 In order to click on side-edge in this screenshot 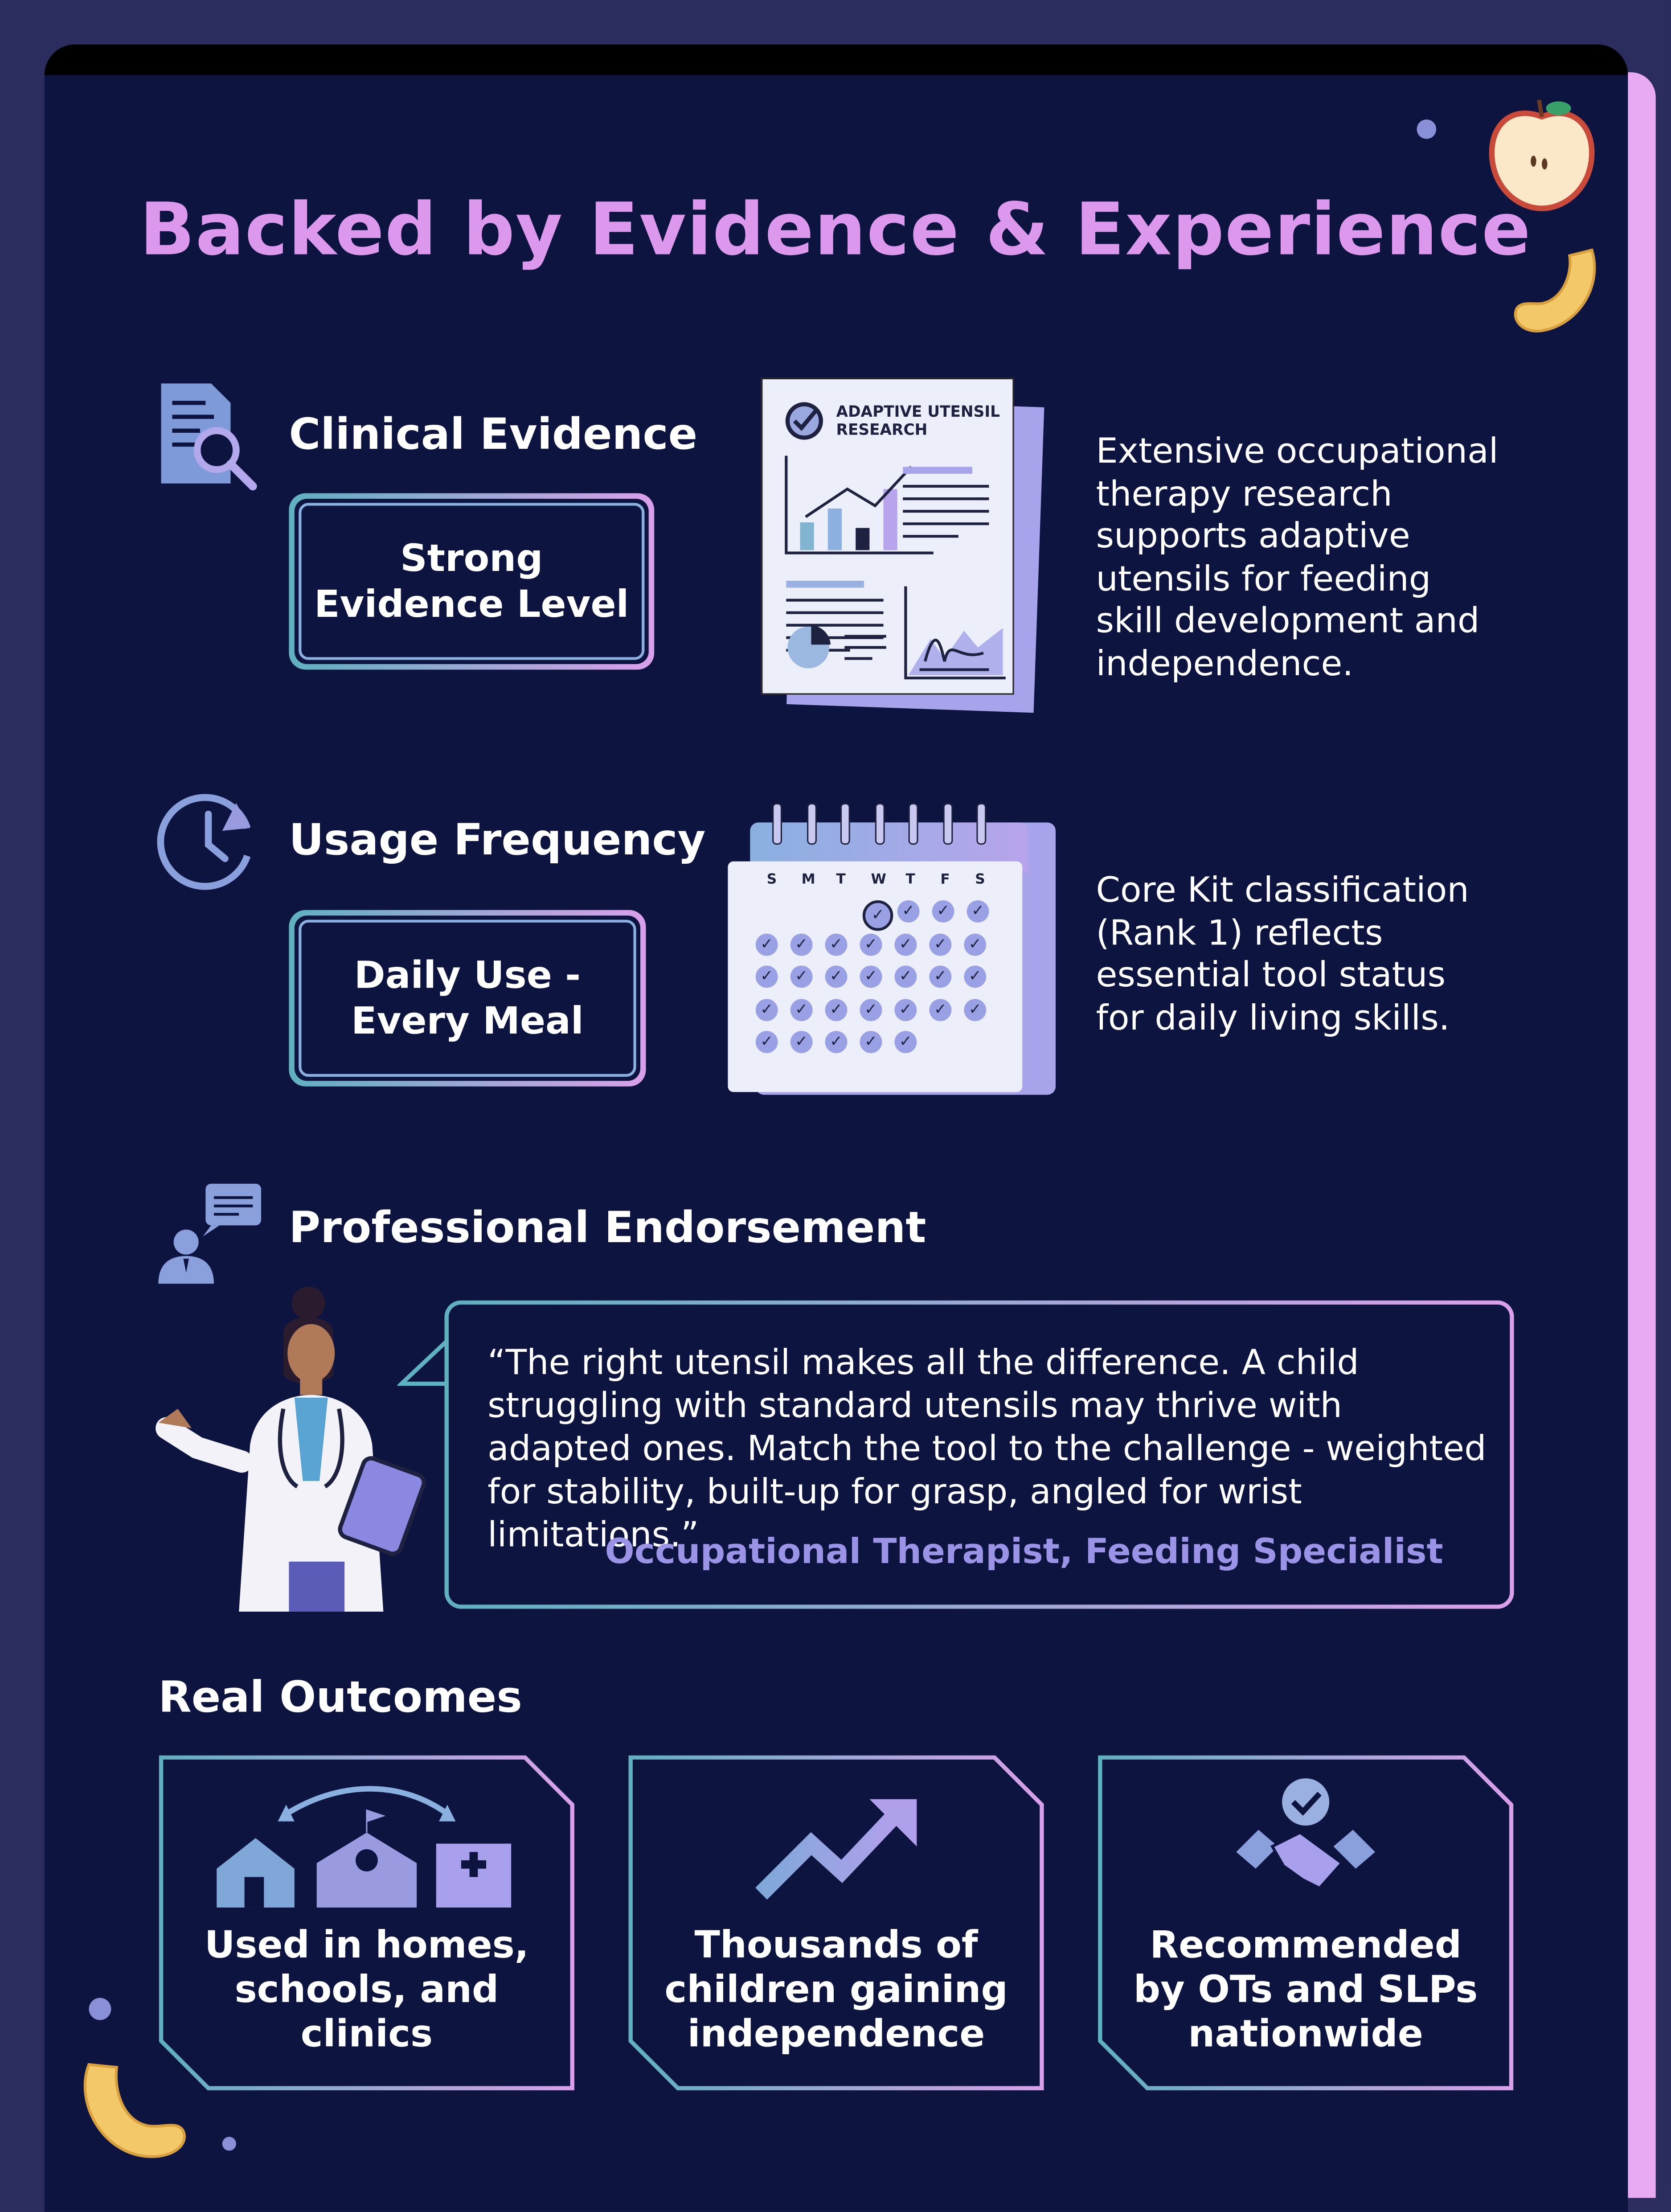, I will do `click(1642, 1135)`.